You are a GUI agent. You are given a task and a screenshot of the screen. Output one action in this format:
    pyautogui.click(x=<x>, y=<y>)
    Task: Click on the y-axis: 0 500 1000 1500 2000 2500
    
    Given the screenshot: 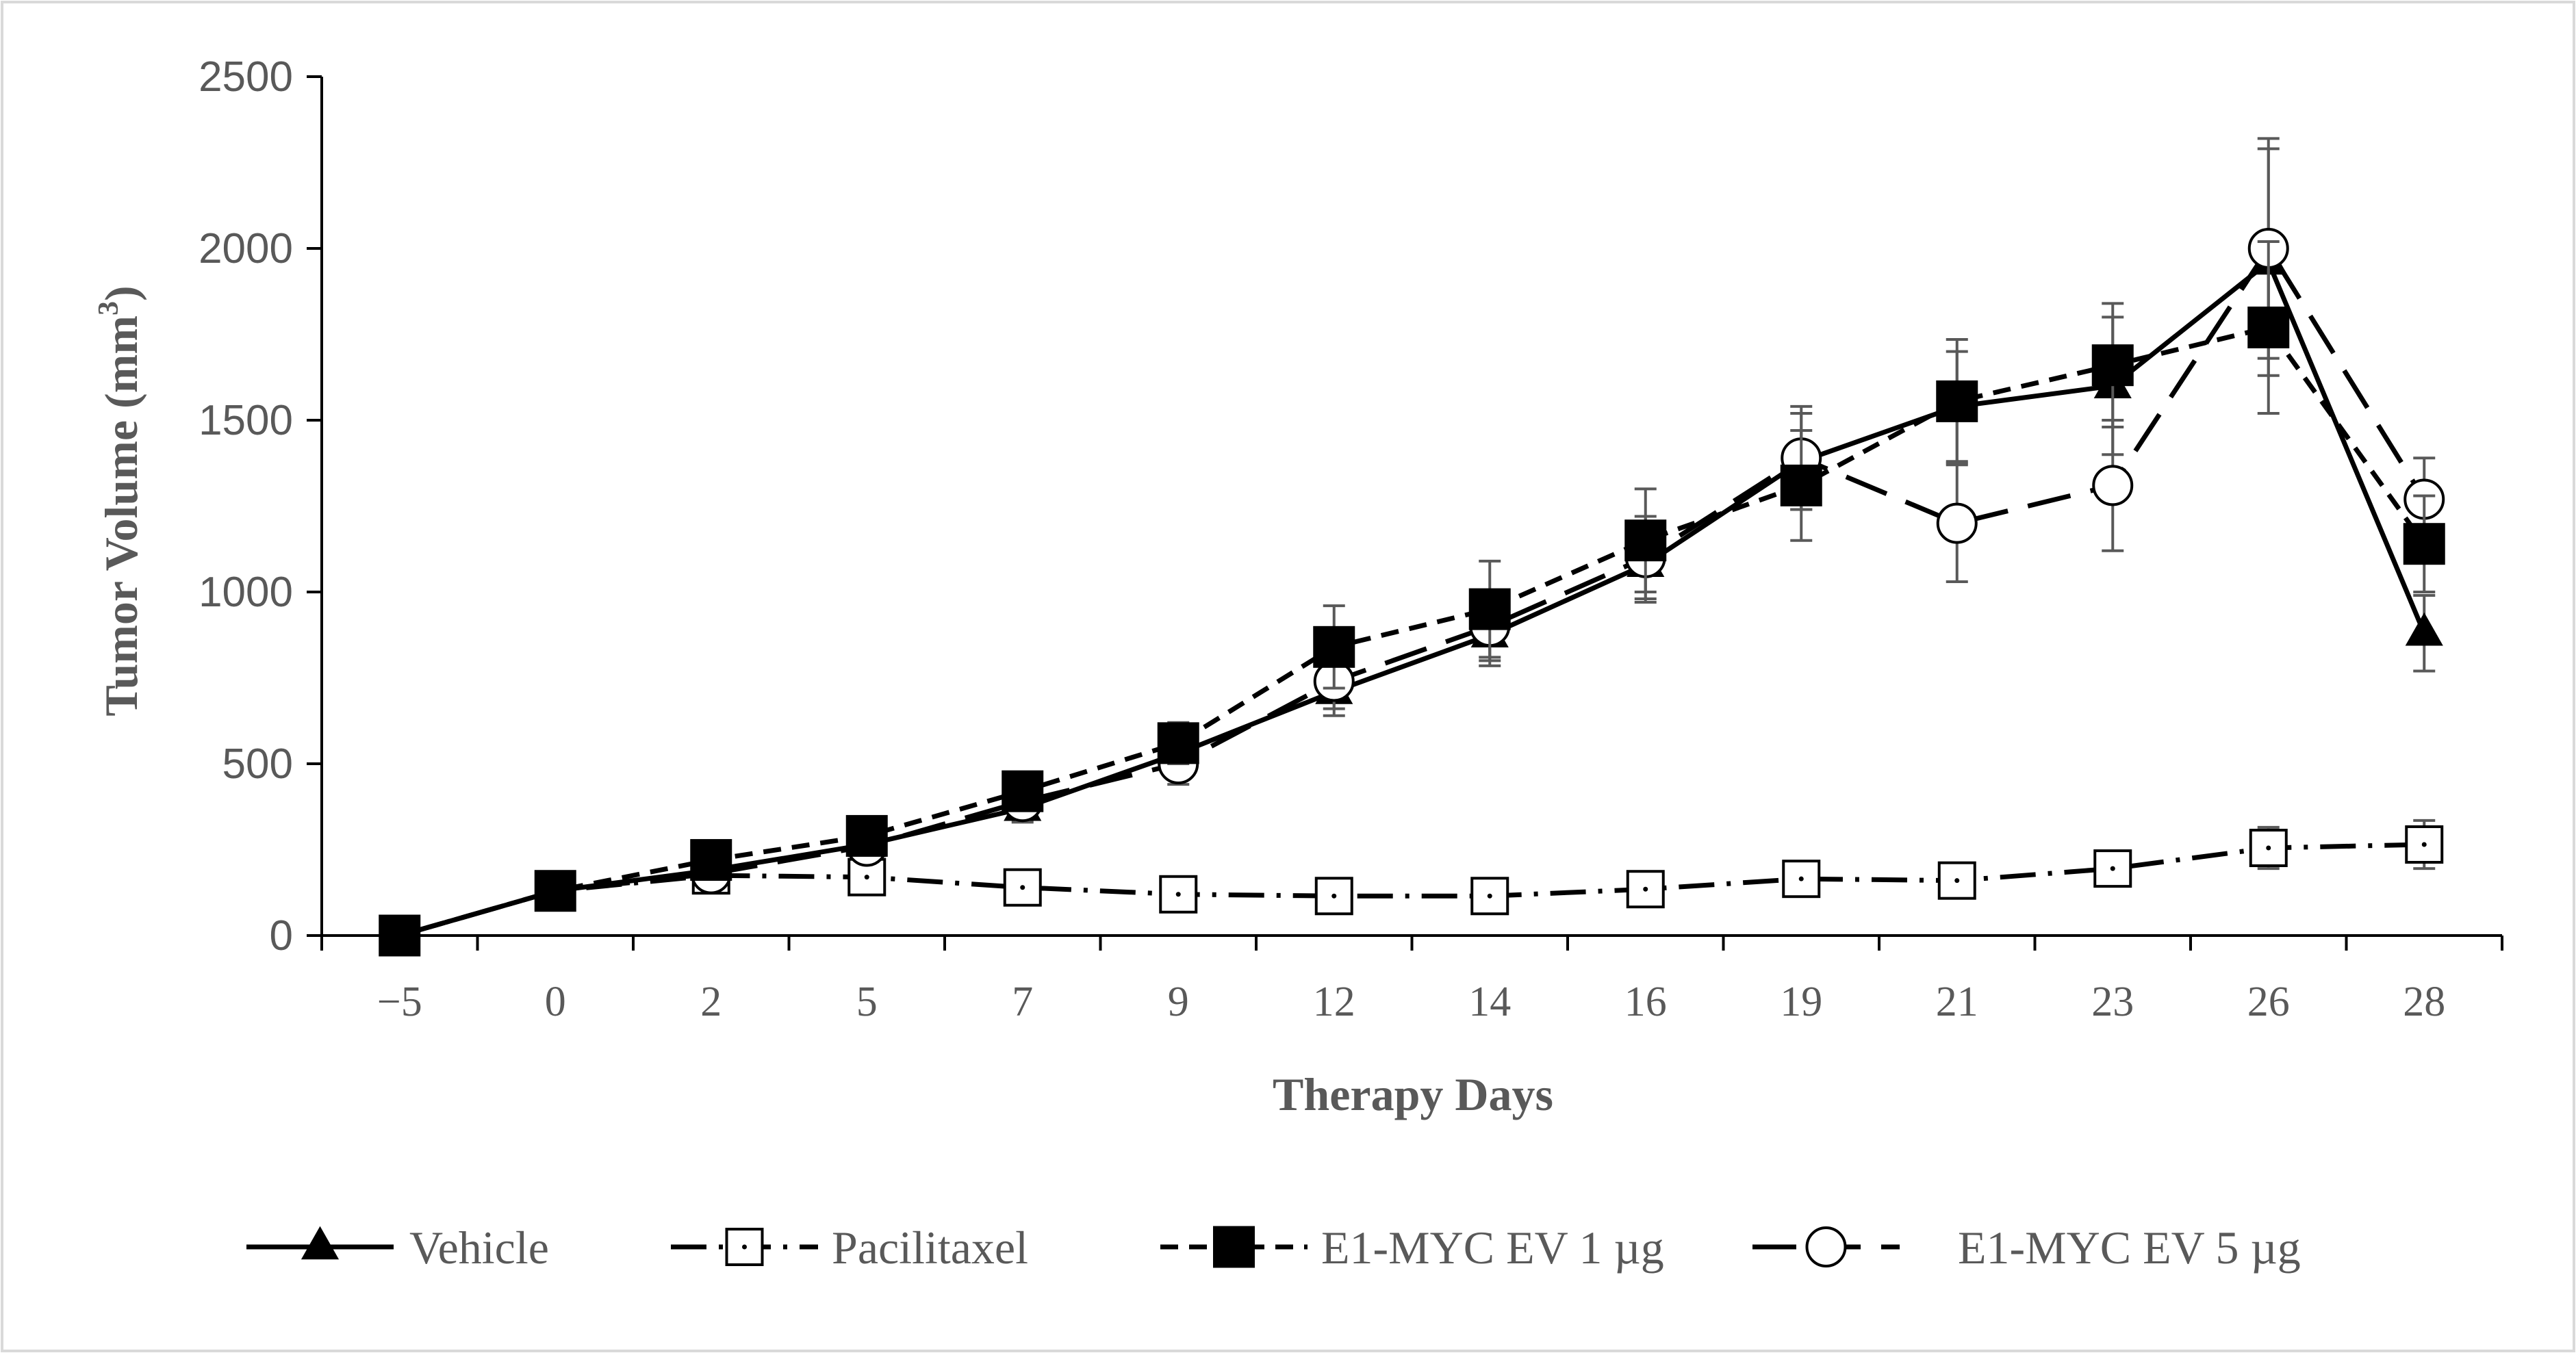 What is the action you would take?
    pyautogui.click(x=261, y=506)
    